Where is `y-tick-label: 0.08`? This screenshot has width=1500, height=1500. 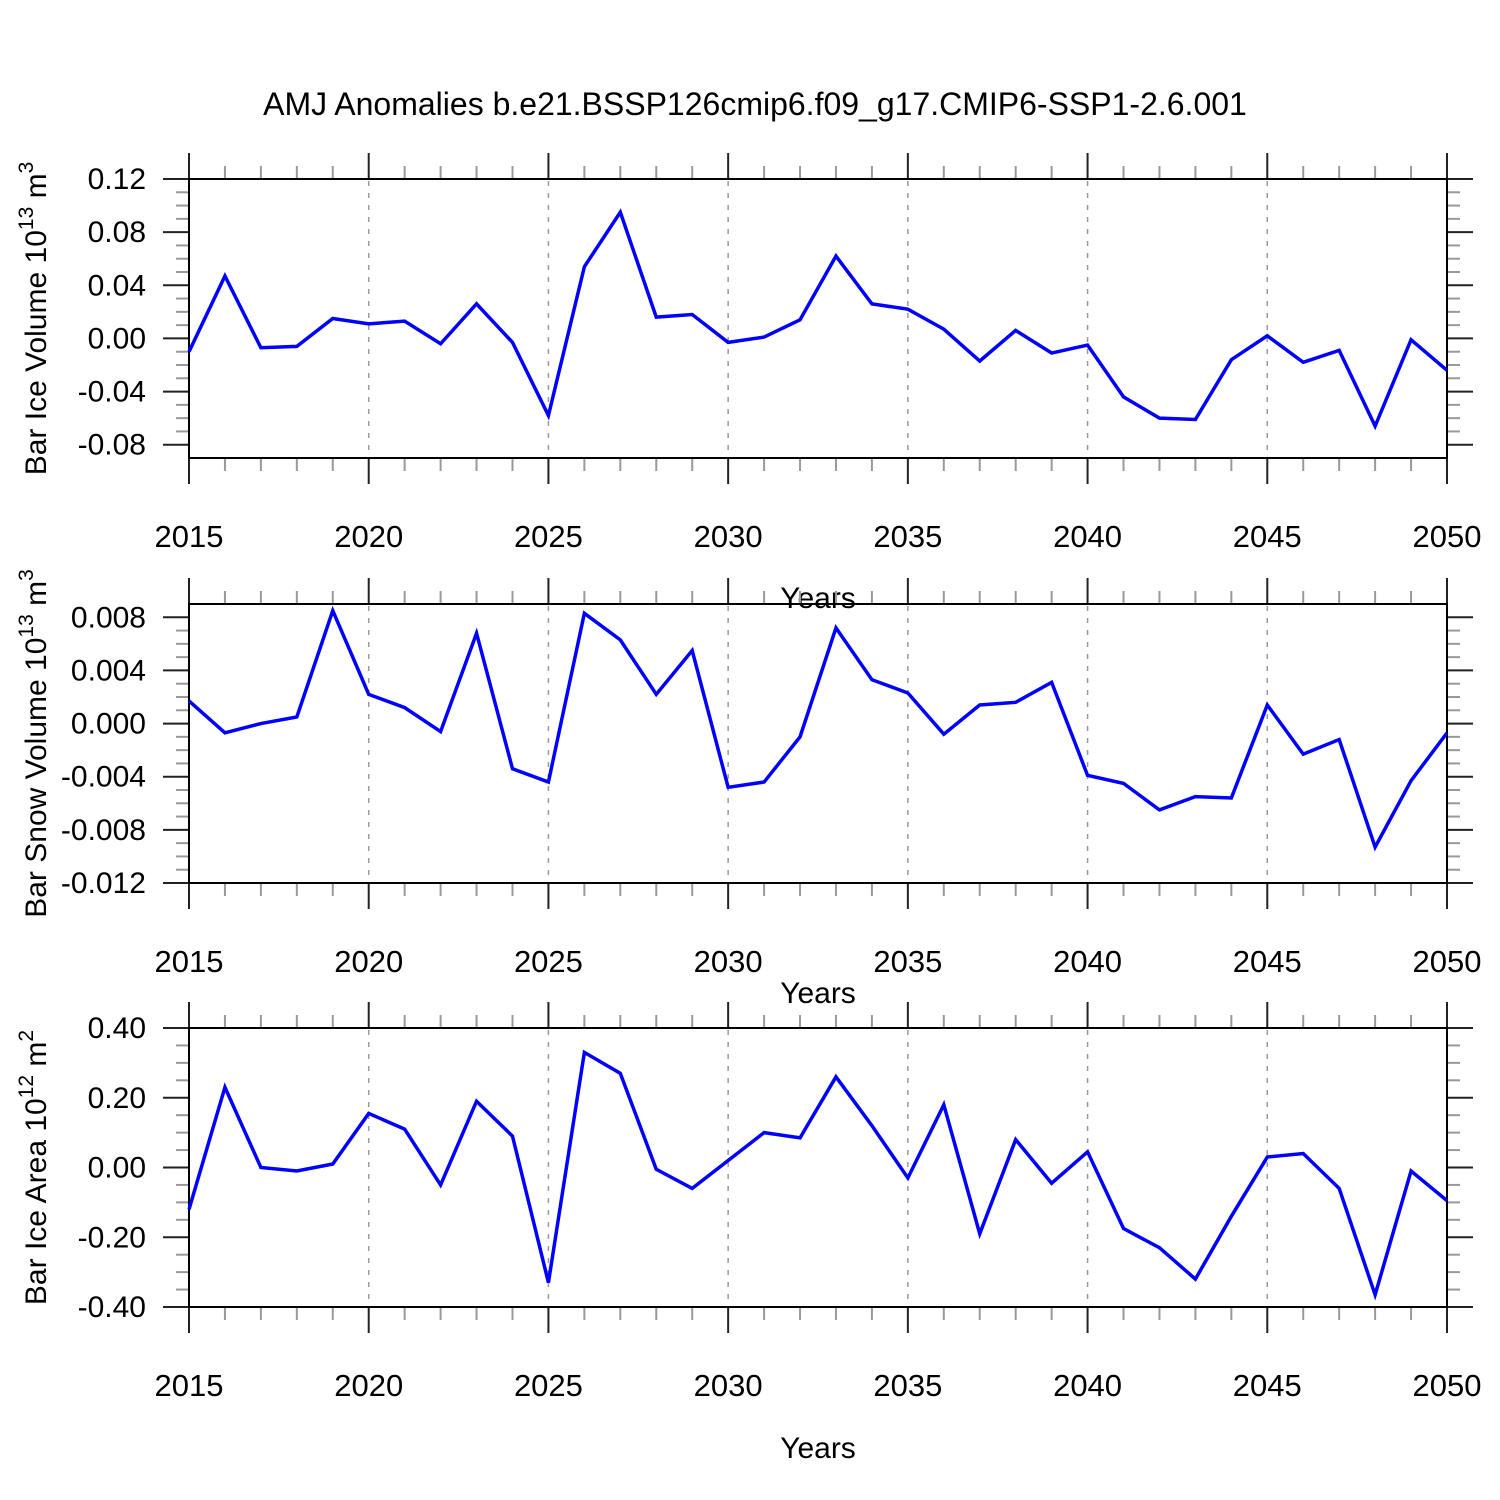 y-tick-label: 0.08 is located at coordinates (117, 232).